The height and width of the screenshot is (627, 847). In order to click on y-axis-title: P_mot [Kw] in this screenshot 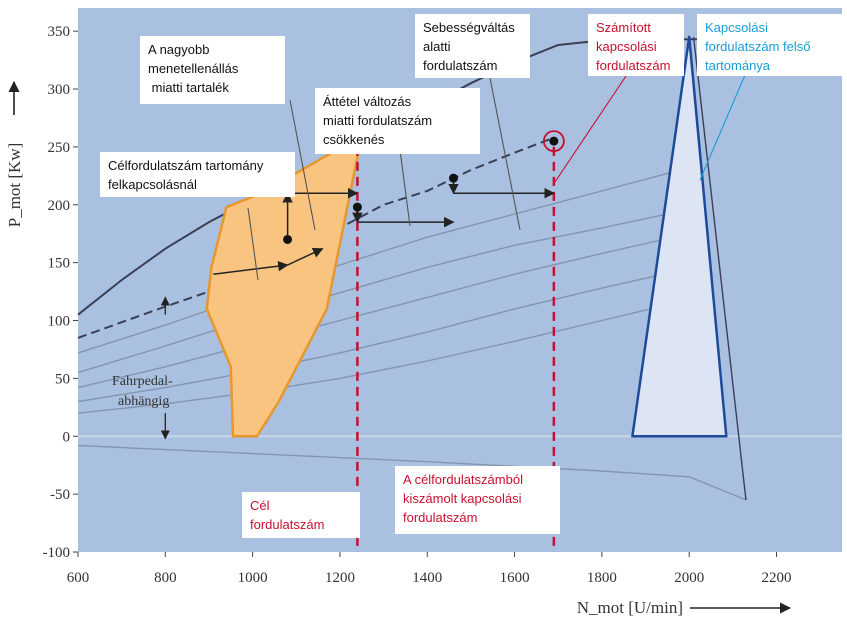, I will do `click(14, 185)`.